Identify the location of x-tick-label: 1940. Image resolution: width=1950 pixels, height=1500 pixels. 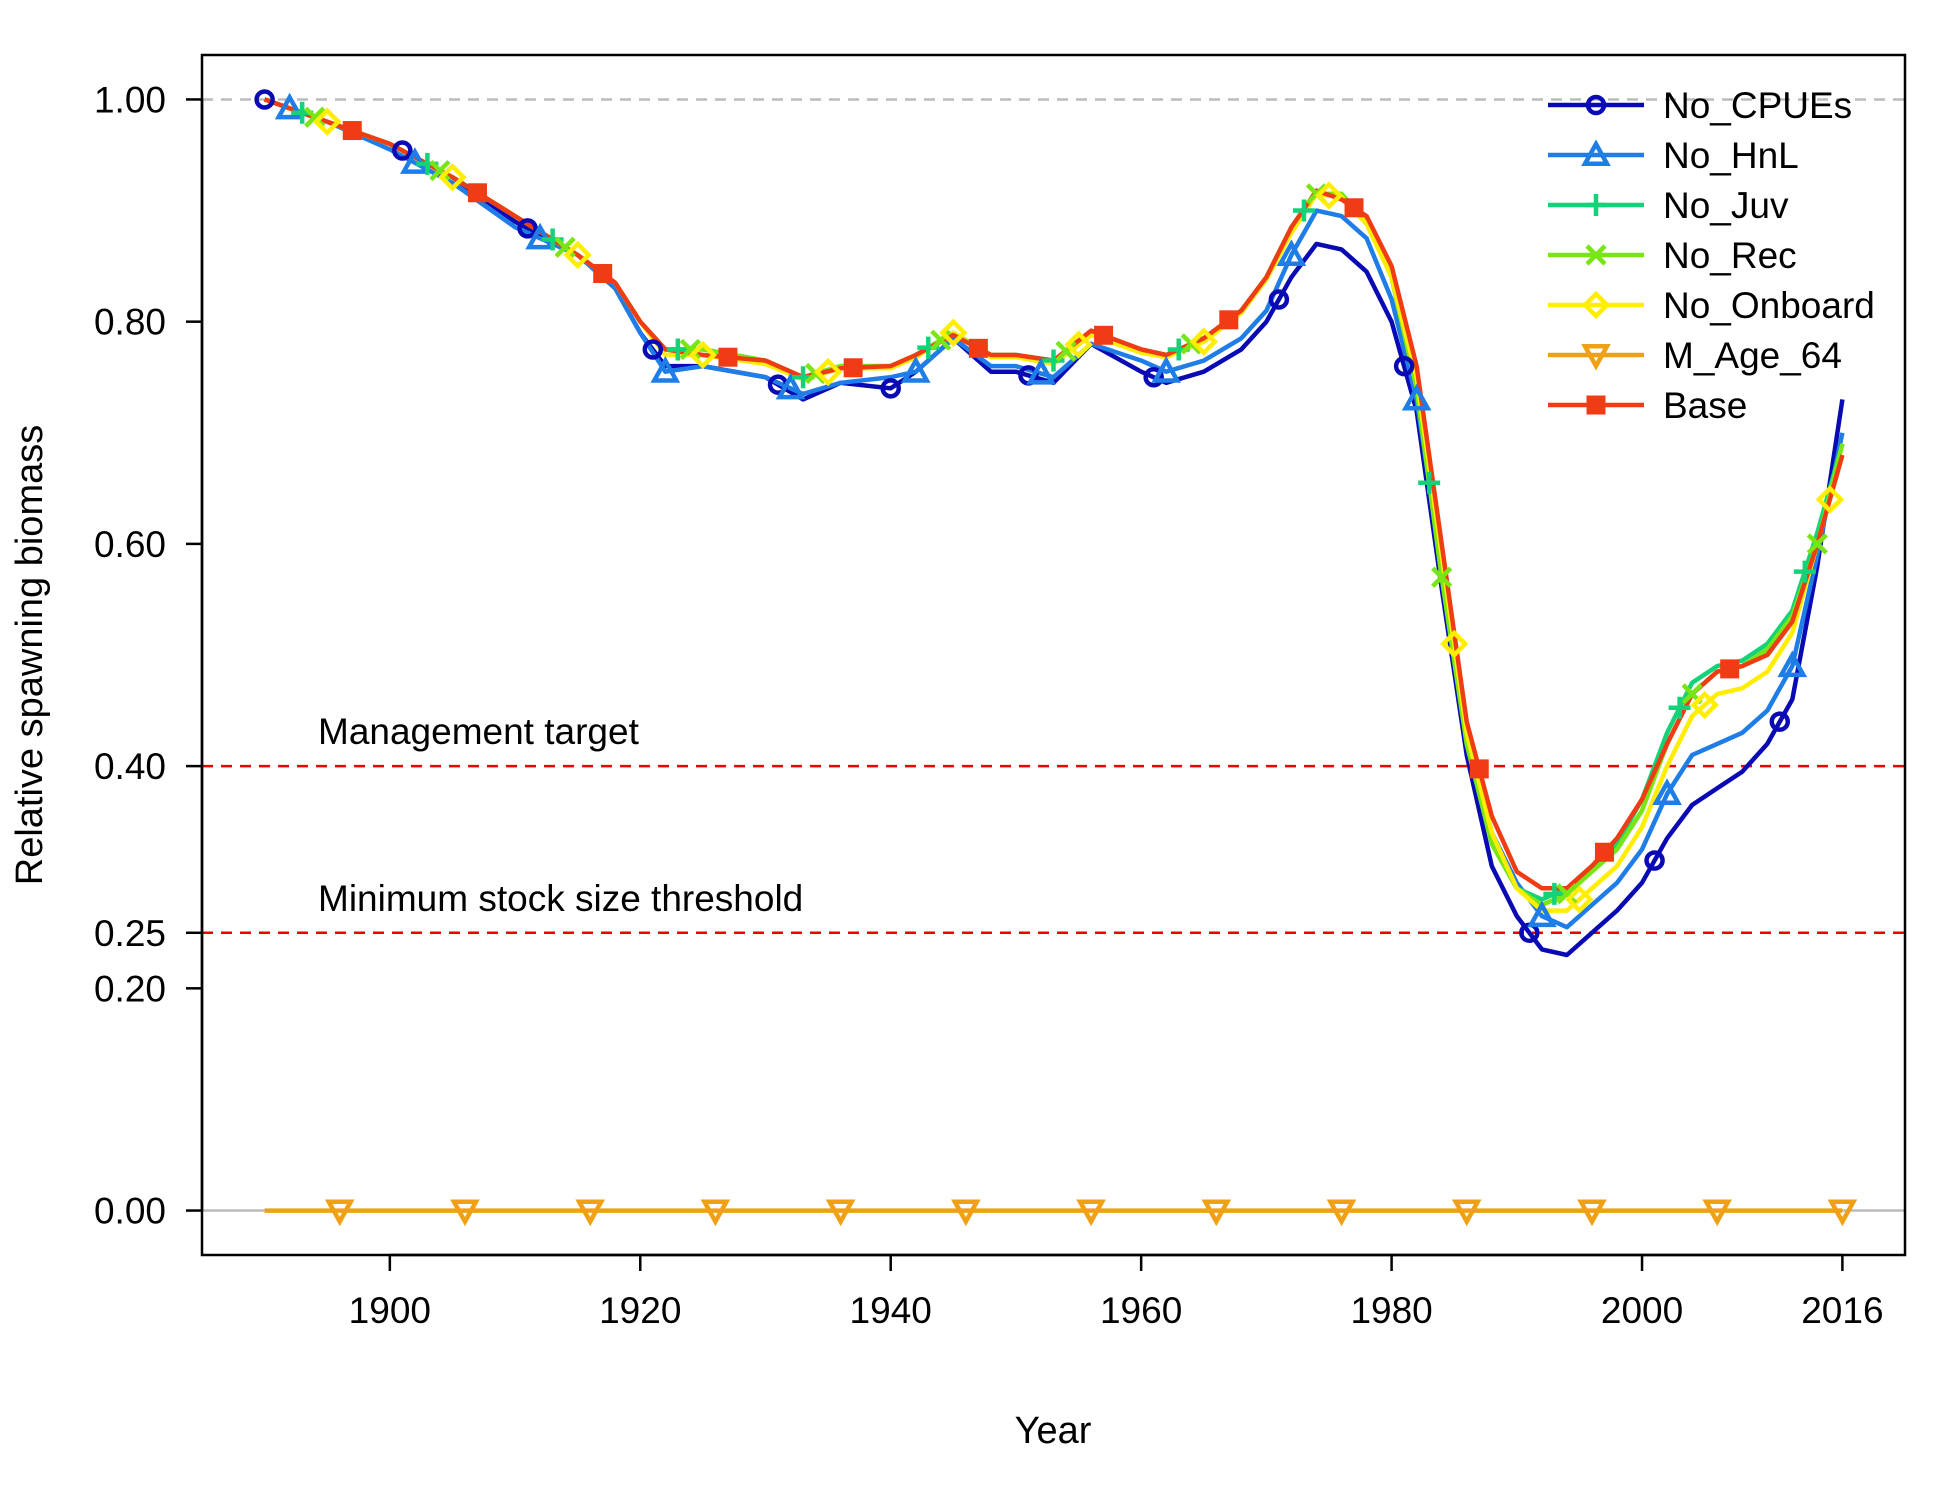
(891, 1310).